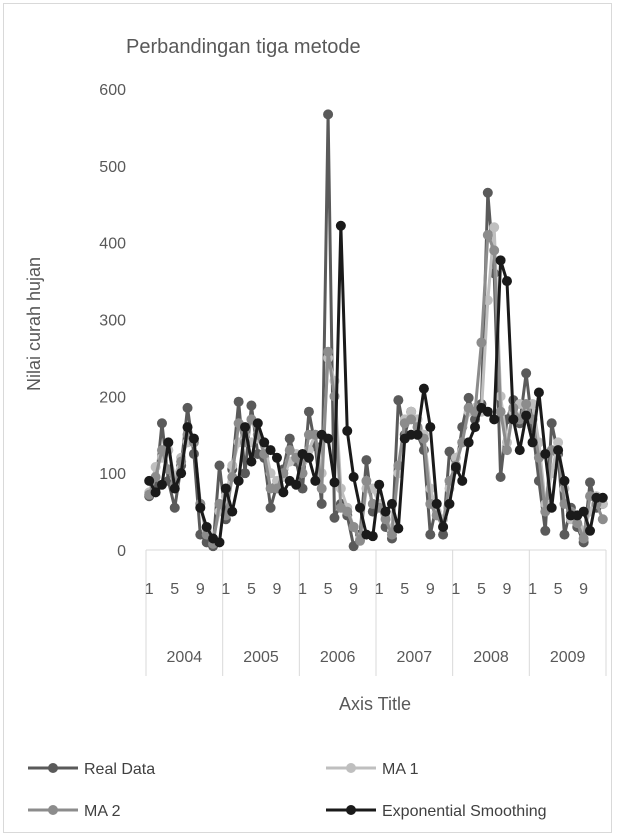  What do you see at coordinates (119, 769) in the screenshot?
I see `legend-label: Real Data` at bounding box center [119, 769].